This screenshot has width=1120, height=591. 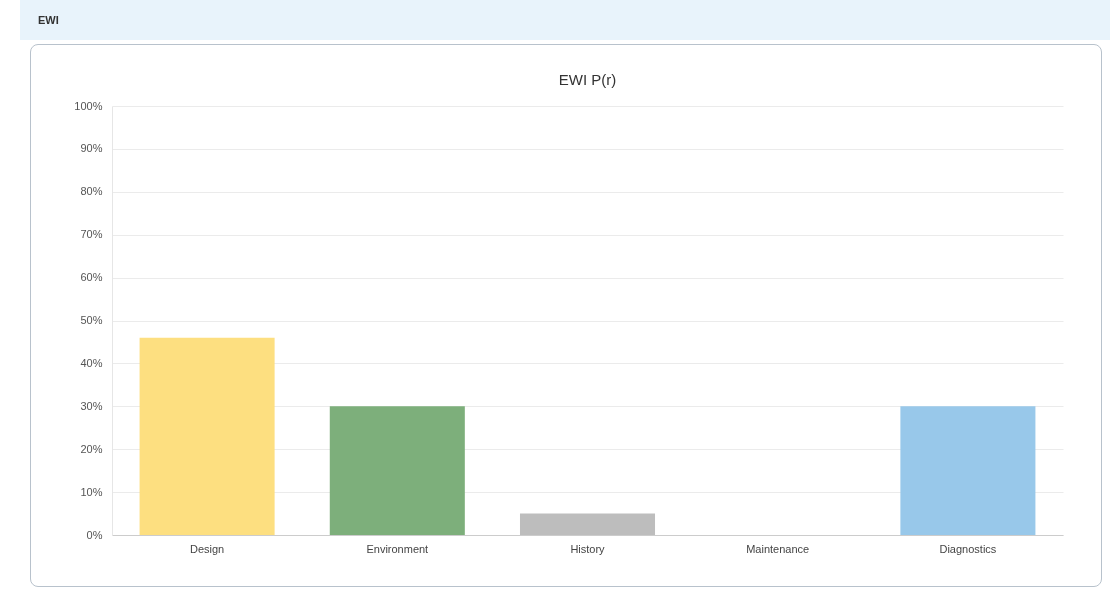 I want to click on y-tick-label: 100%, so click(x=88, y=105).